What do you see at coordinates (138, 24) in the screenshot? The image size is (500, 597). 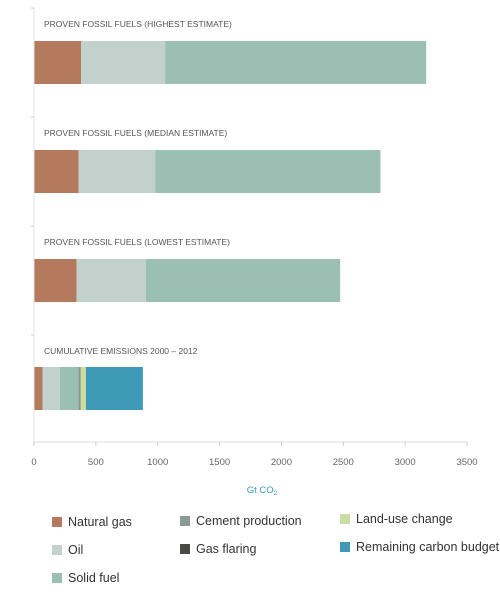 I see `category-label: PROVEN FOSSIL FUELS (HIGHEST ESTIMATE)` at bounding box center [138, 24].